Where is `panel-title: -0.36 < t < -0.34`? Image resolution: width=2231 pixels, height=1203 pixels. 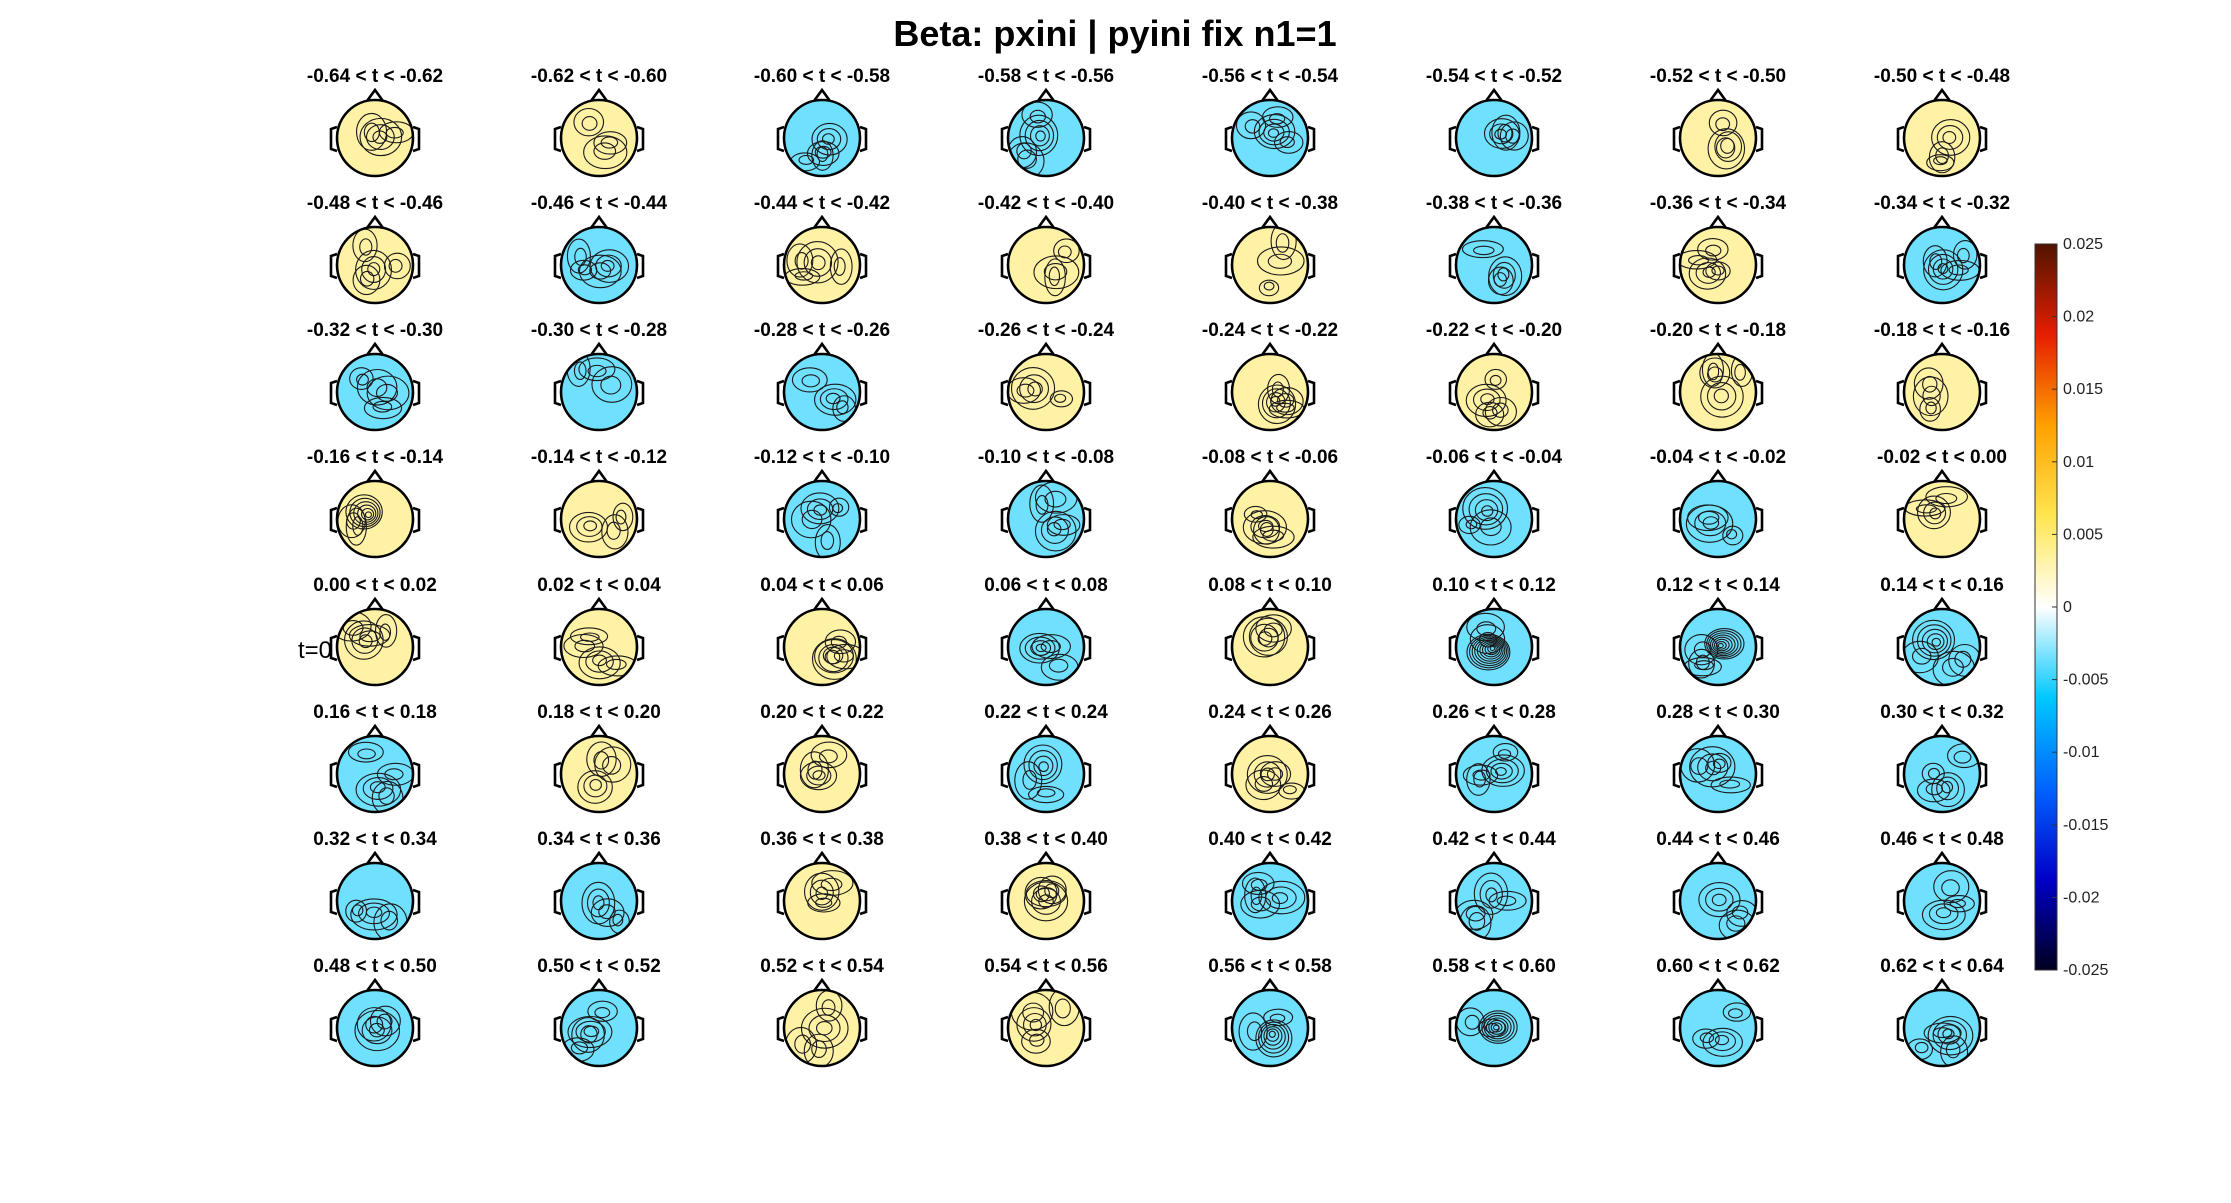
panel-title: -0.36 < t < -0.34 is located at coordinates (1718, 203).